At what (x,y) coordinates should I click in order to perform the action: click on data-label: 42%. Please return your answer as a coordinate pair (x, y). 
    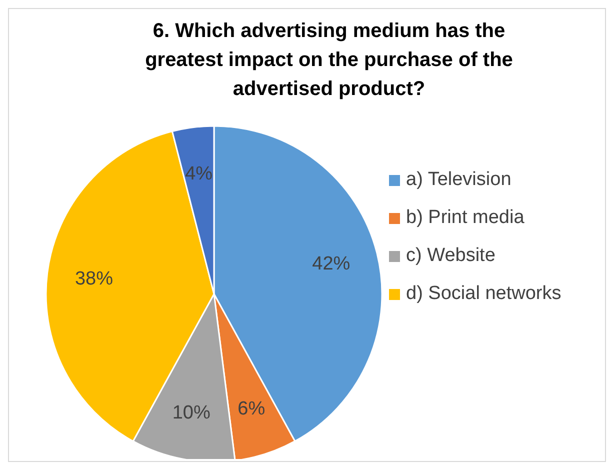
    Looking at the image, I should click on (331, 263).